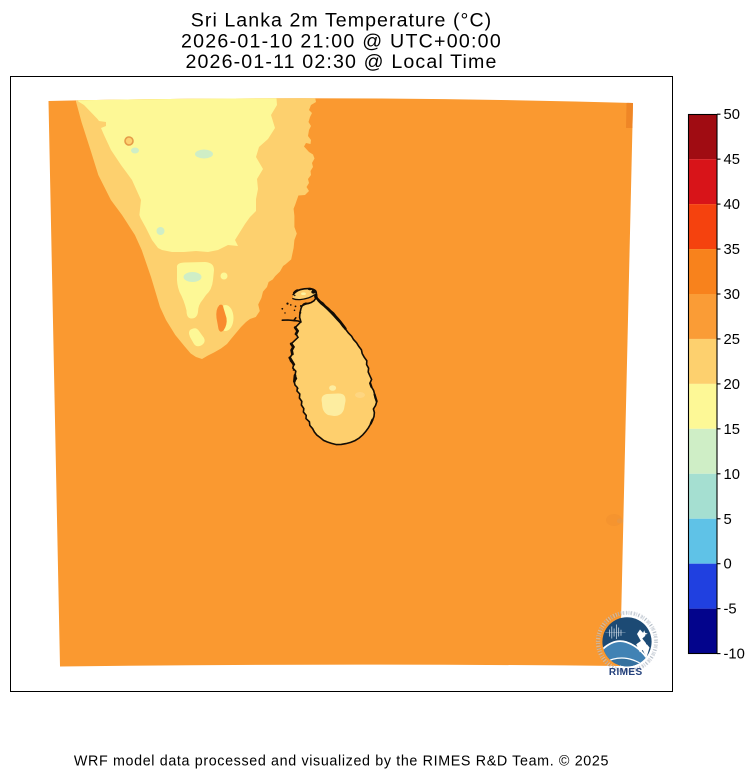 This screenshot has height=781, width=756. I want to click on svg-text: 20, so click(732, 385).